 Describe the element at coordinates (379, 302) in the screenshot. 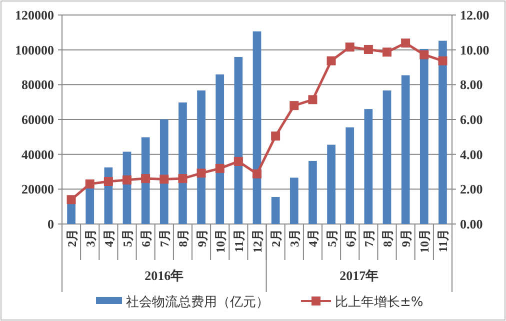

I see `legend-label: 比上年增长±%` at that location.